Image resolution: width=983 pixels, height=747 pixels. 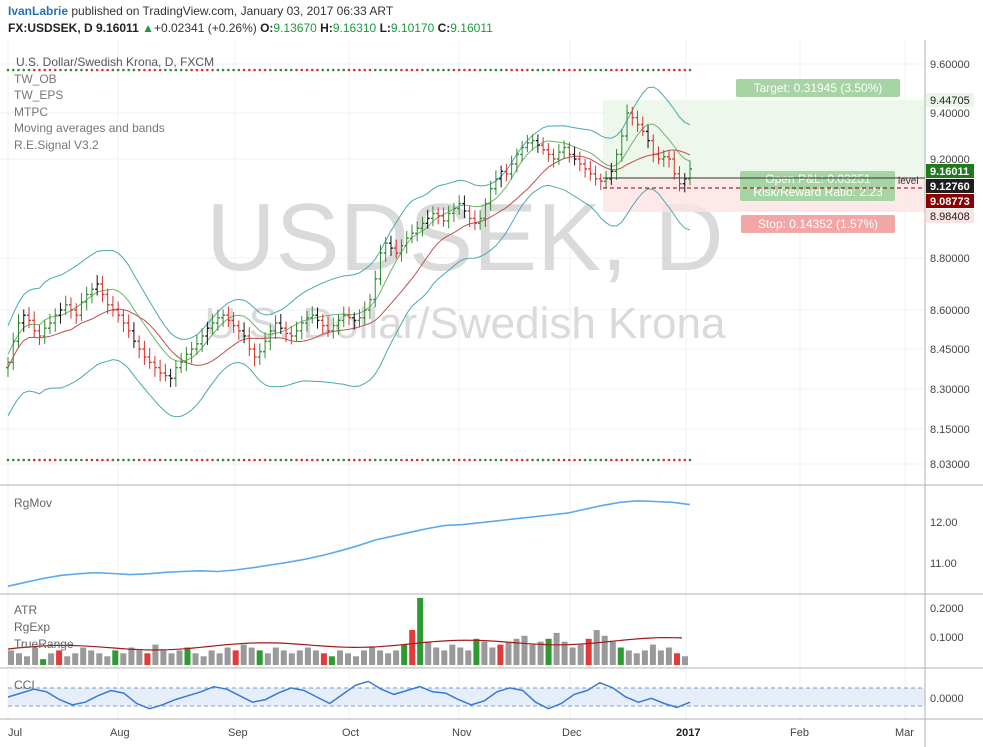 I want to click on price-tick: 9.20000, so click(x=950, y=160).